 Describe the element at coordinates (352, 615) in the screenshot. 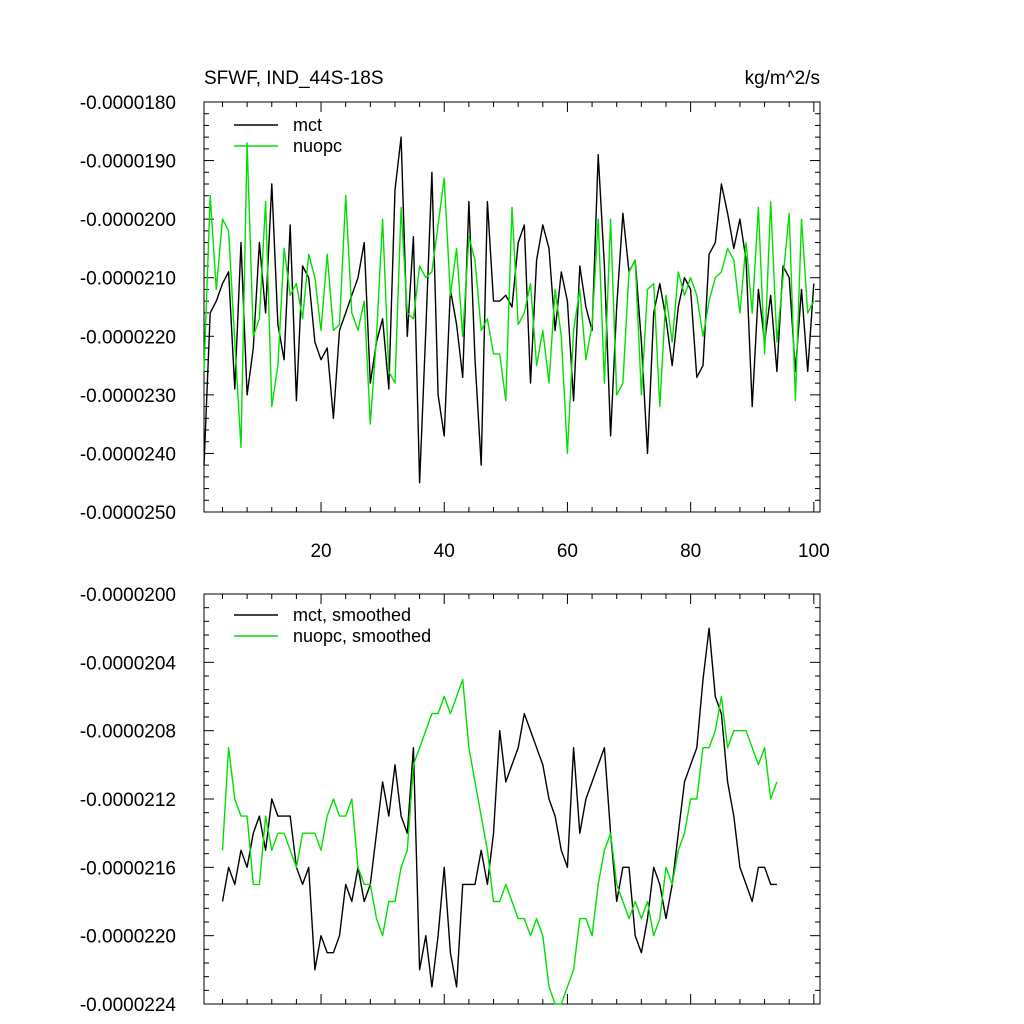

I see `legend-label: mct, smoothed` at that location.